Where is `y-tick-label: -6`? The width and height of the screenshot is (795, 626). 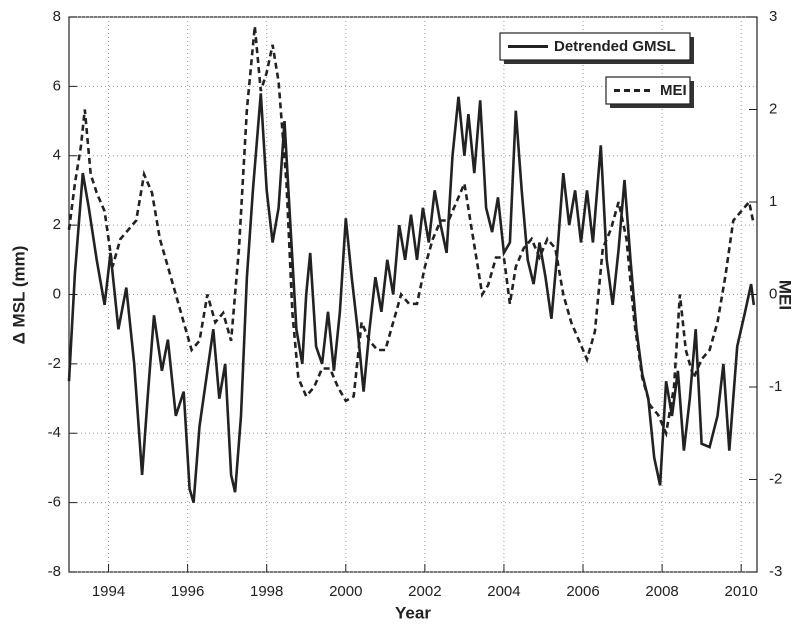
y-tick-label: -6 is located at coordinates (54, 502).